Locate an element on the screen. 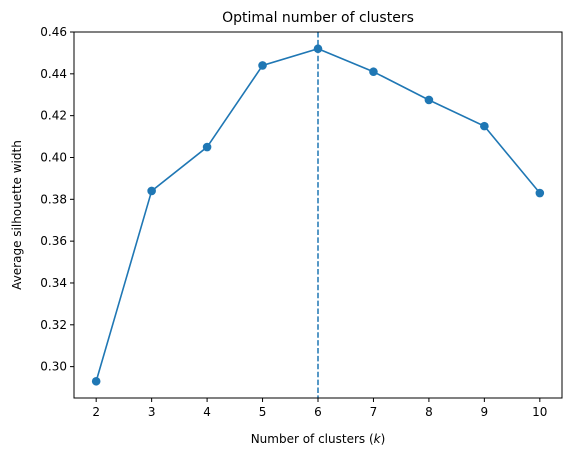 The image size is (576, 455). x-tick-label: 6 is located at coordinates (318, 412).